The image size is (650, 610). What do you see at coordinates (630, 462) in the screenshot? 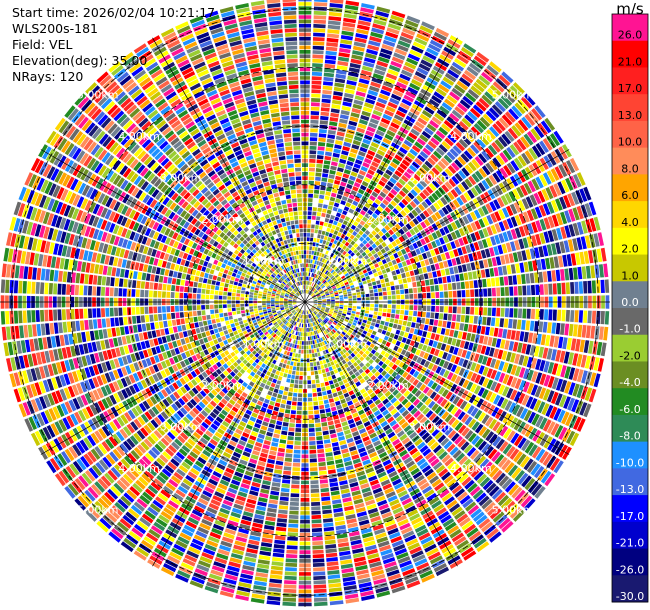
I see `colorbar-tick-label: -10.0` at bounding box center [630, 462].